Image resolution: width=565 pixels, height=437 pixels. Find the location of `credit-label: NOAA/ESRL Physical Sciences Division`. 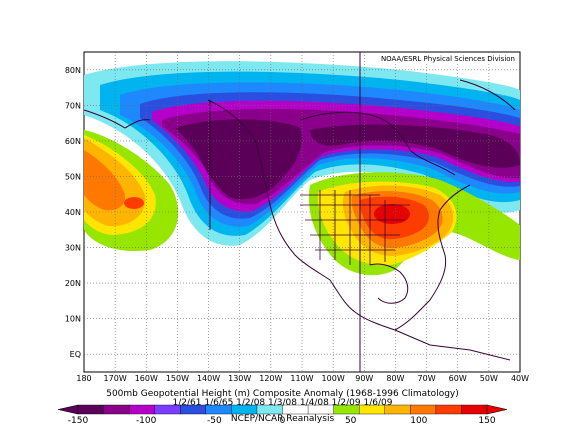

credit-label: NOAA/ESRL Physical Sciences Division is located at coordinates (447, 59).